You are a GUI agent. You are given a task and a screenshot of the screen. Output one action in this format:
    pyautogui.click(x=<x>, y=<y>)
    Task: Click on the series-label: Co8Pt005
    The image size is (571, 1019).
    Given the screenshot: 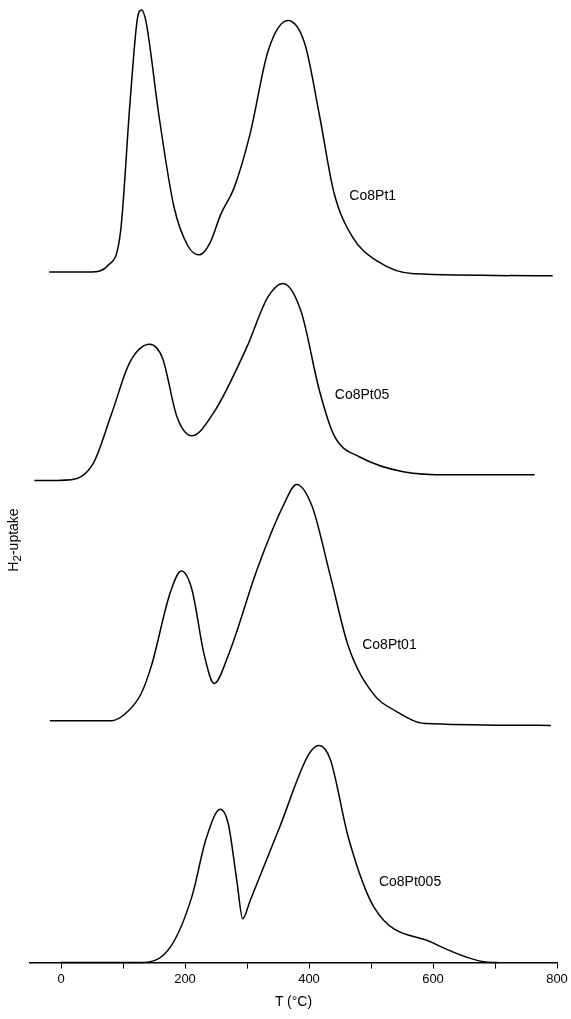 What is the action you would take?
    pyautogui.click(x=410, y=881)
    